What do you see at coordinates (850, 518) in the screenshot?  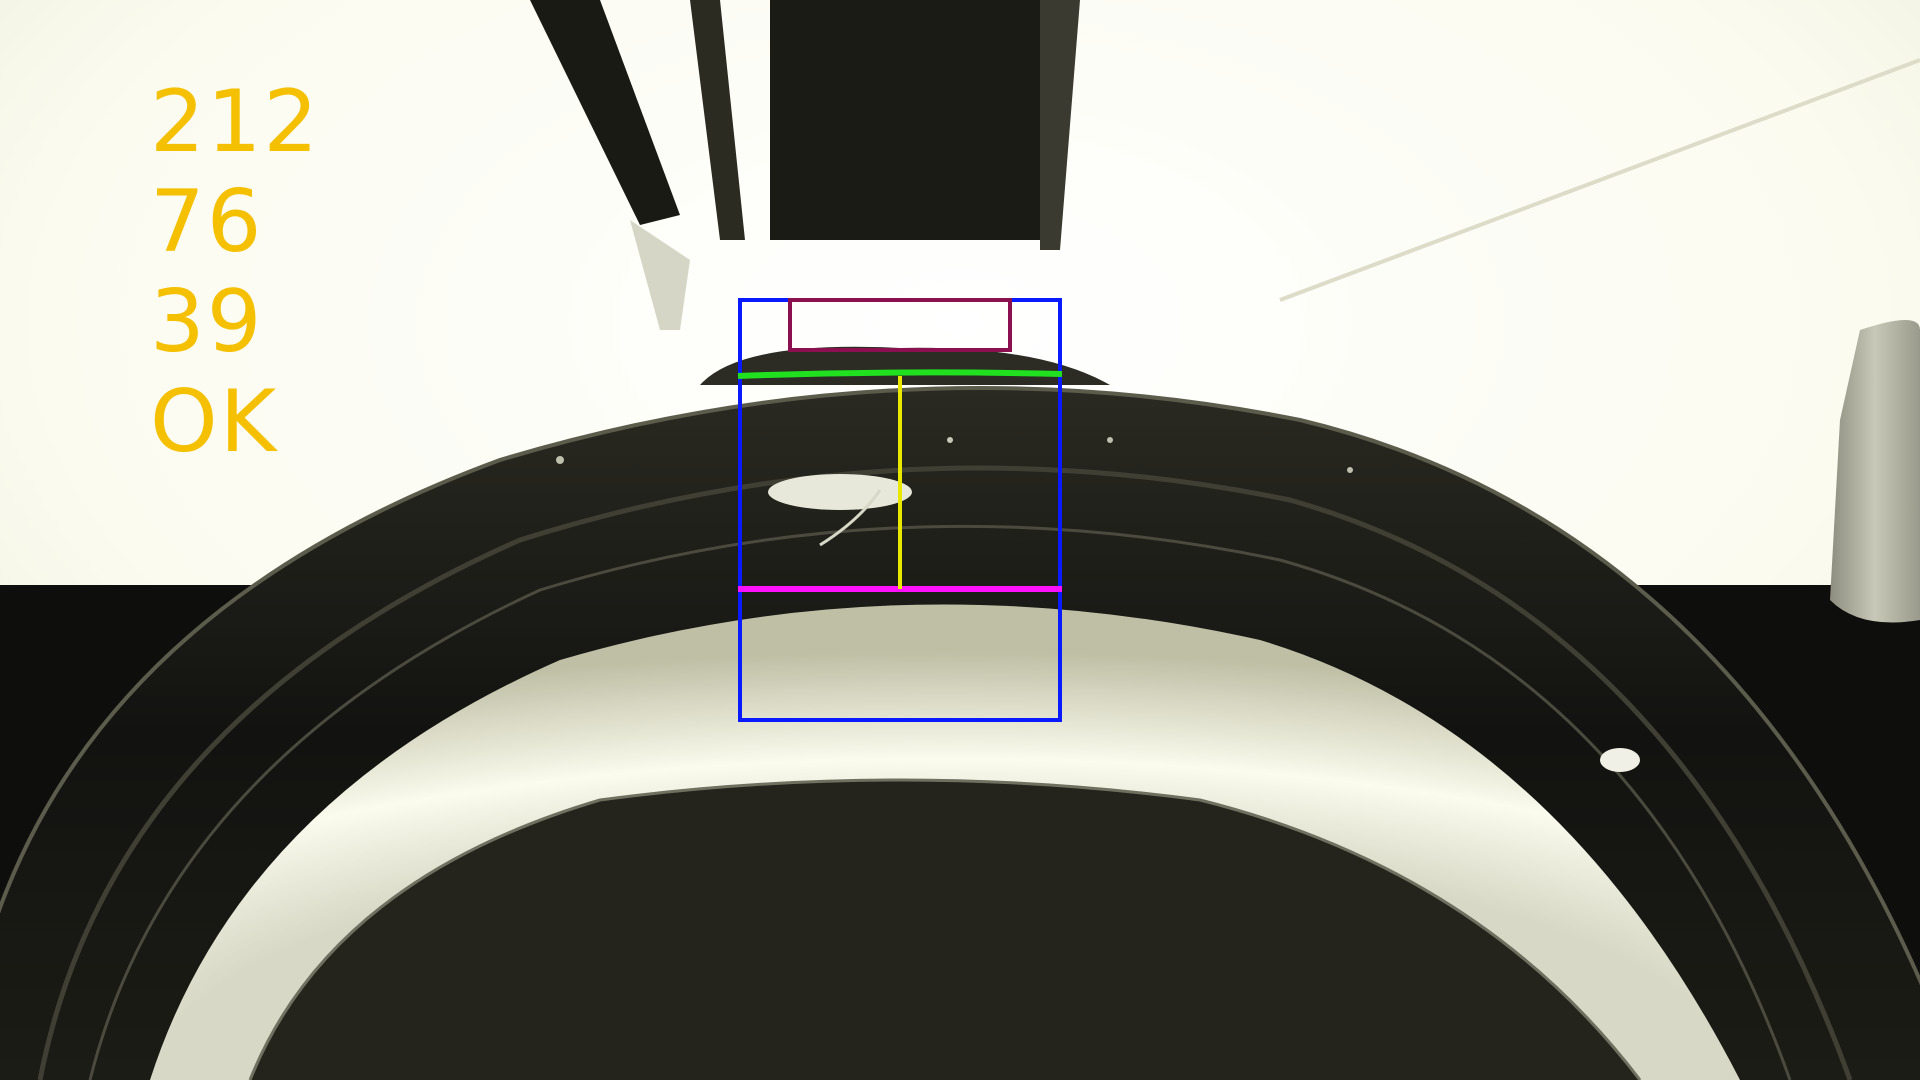 I see `fiber-debris` at bounding box center [850, 518].